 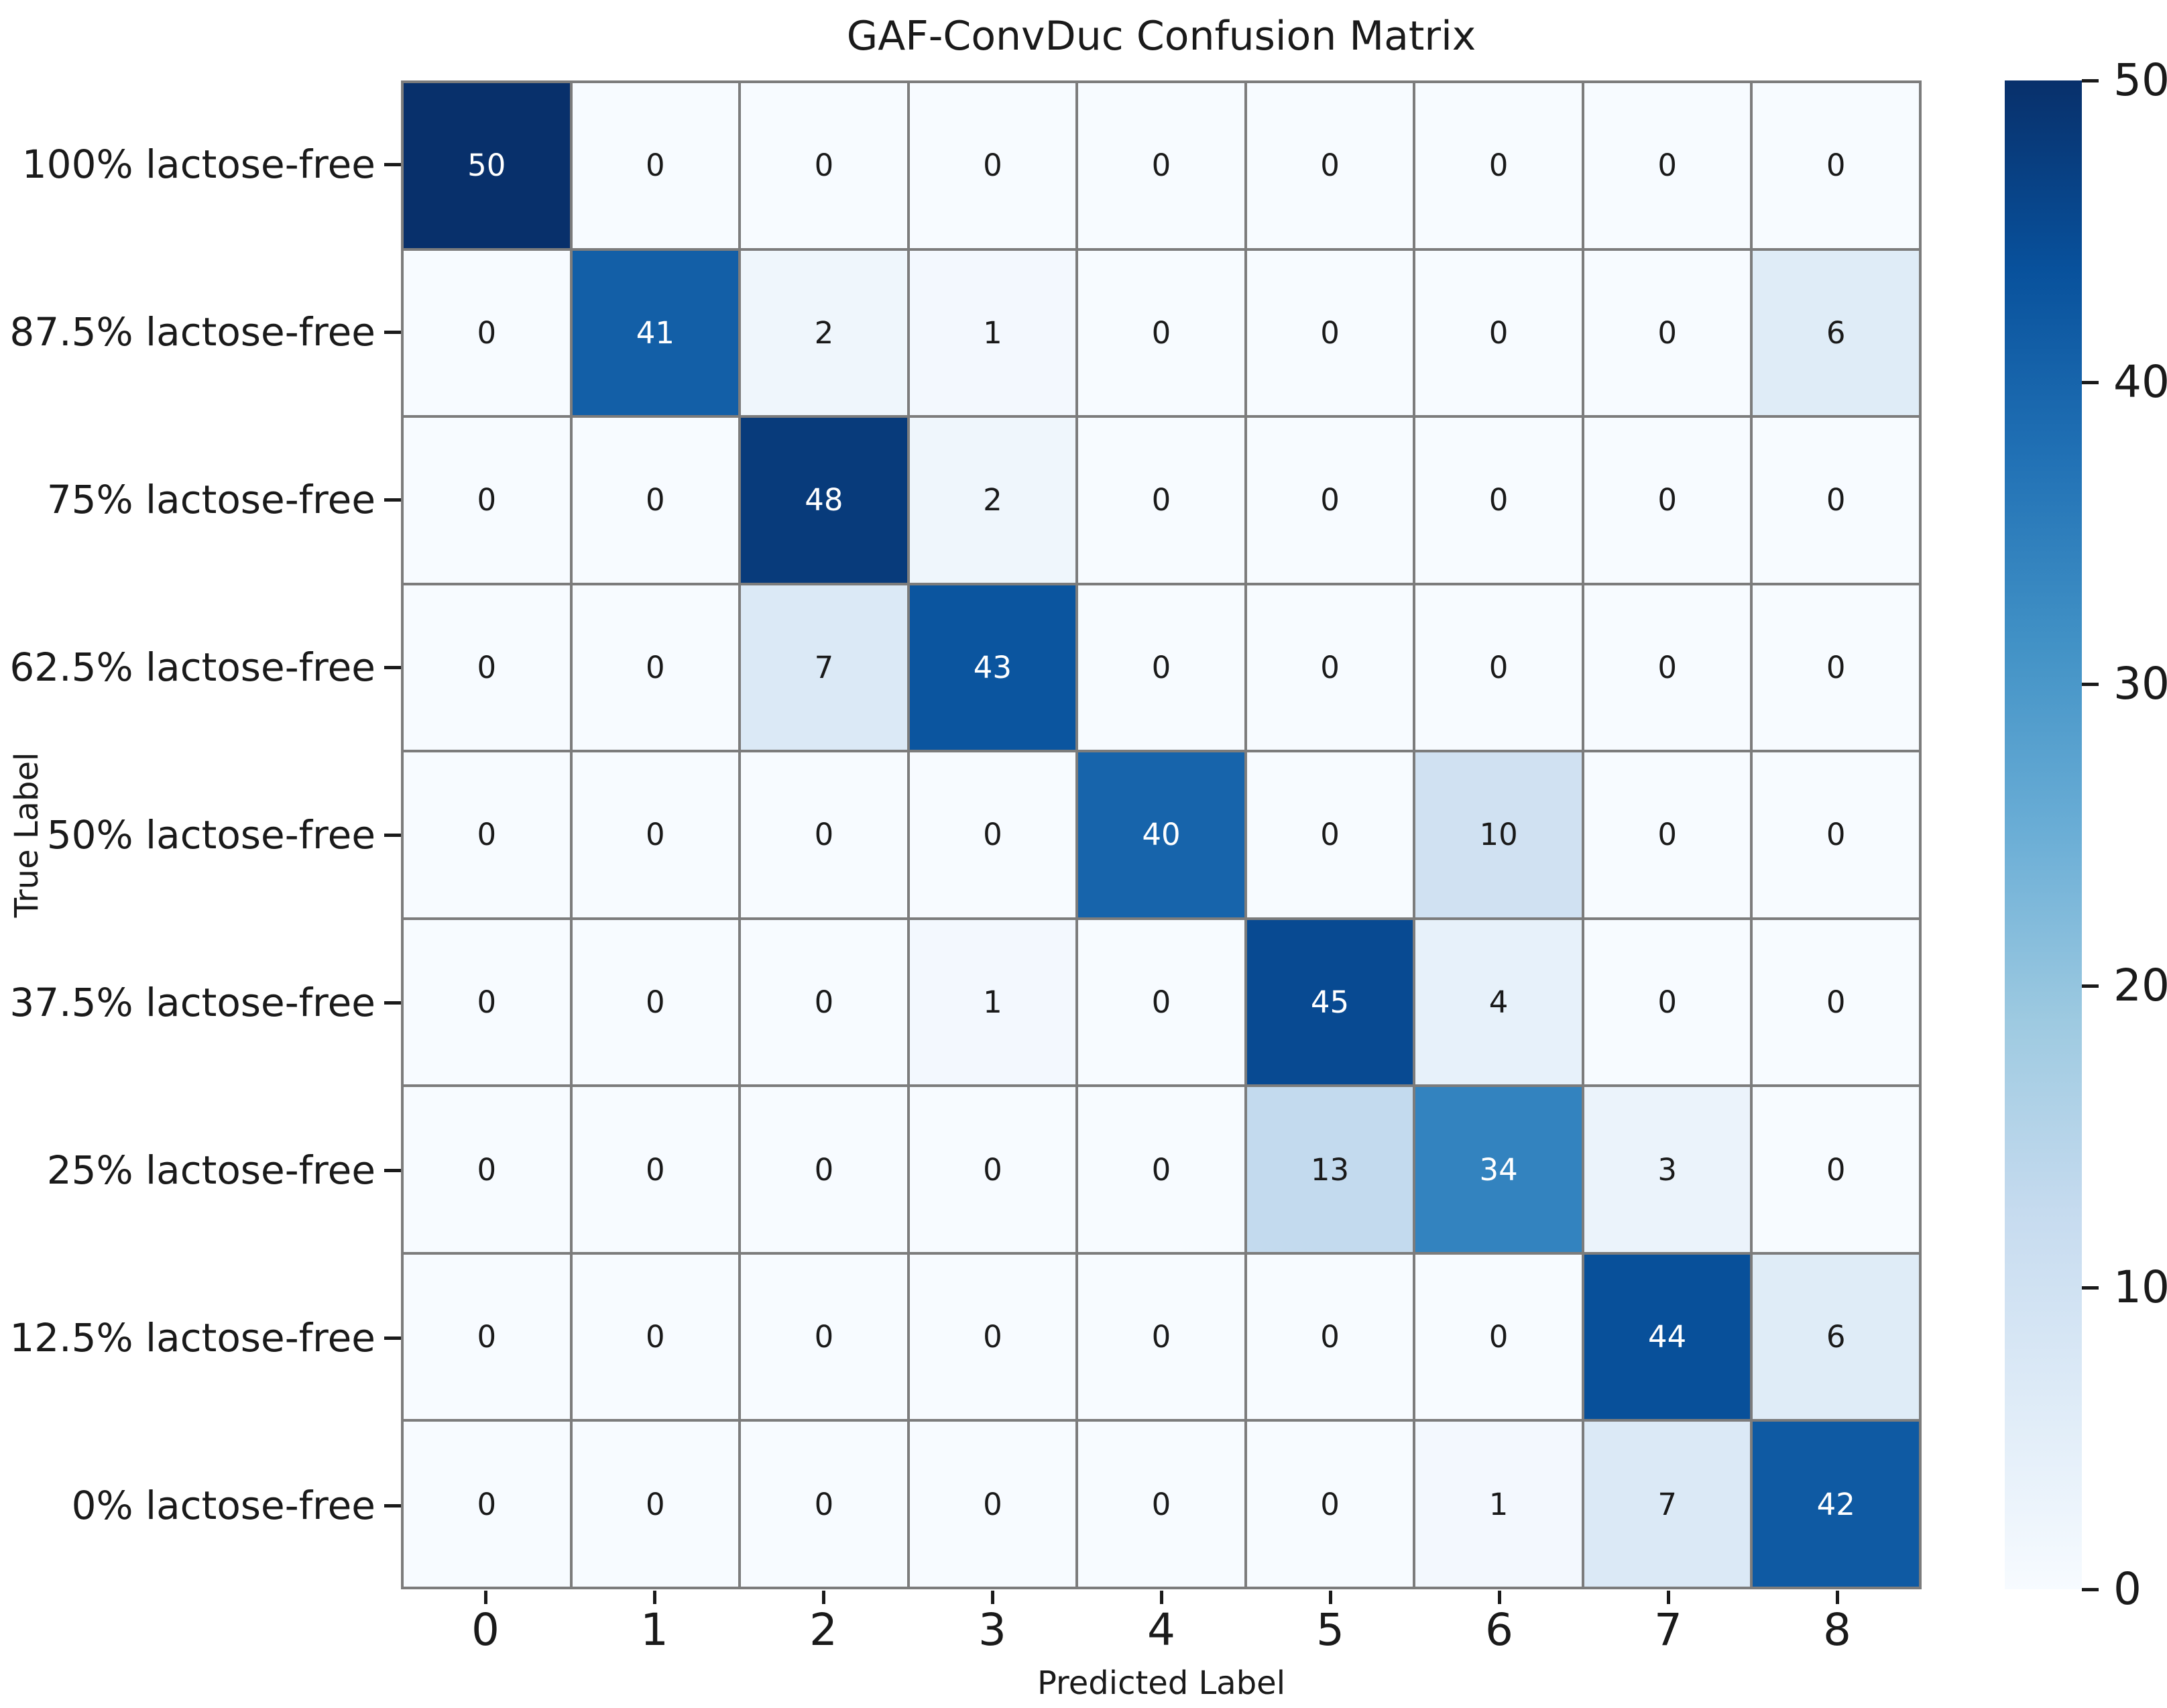 What do you see at coordinates (2140, 80) in the screenshot?
I see `colorbar-tick-label: 50` at bounding box center [2140, 80].